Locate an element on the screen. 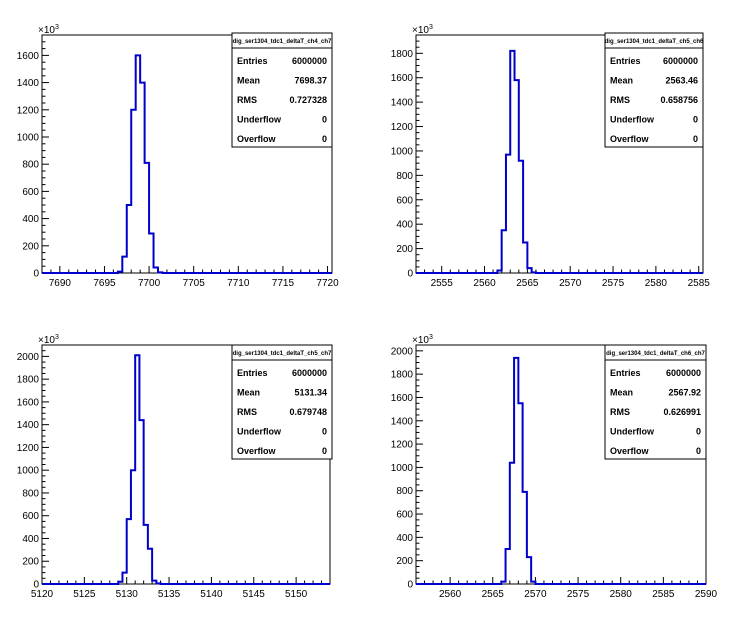  x-tick-label: 2575 is located at coordinates (578, 594).